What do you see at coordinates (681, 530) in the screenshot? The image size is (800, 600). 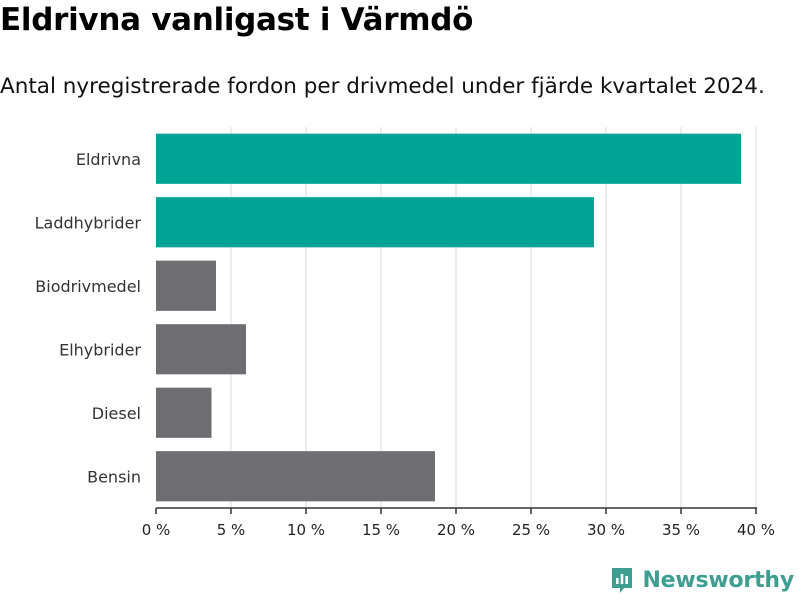 I see `x-tick-label: 35 %` at bounding box center [681, 530].